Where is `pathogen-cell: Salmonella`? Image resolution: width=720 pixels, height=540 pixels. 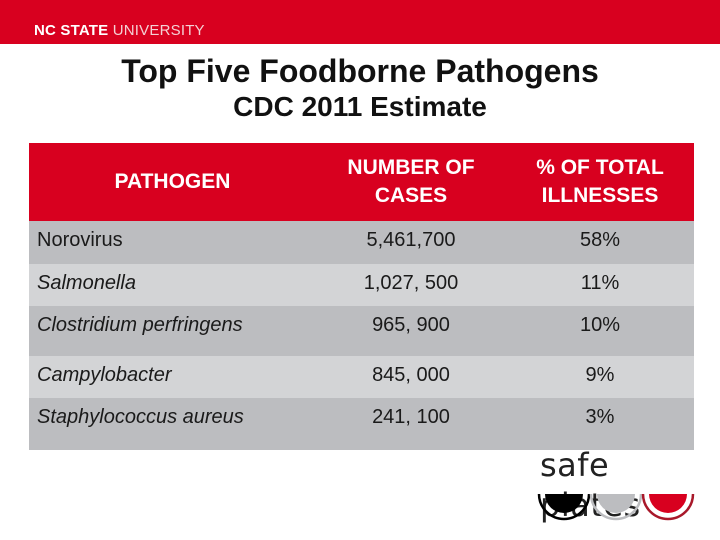 pathogen-cell: Salmonella is located at coordinates (172, 285).